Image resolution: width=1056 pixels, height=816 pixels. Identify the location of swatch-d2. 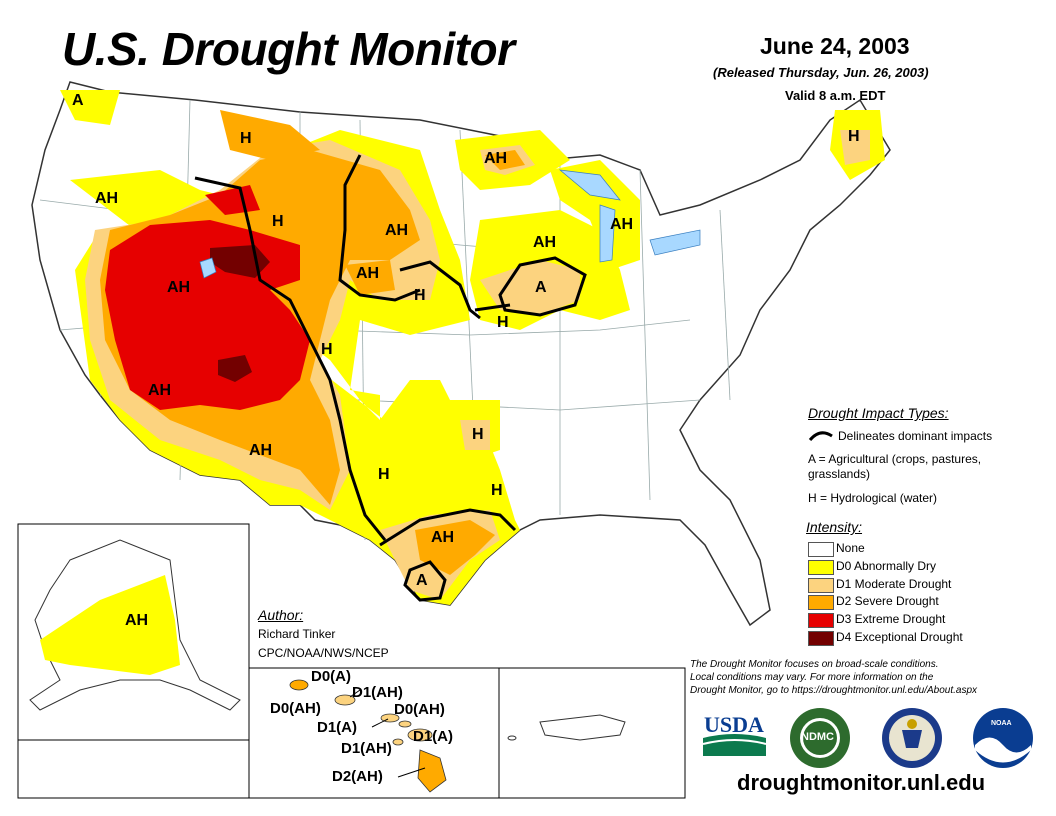
(821, 602).